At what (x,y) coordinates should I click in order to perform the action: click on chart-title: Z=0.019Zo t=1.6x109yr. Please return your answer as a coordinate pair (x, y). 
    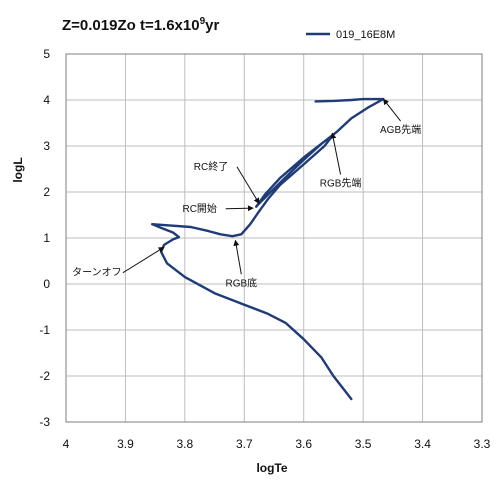
    Looking at the image, I should click on (140, 25).